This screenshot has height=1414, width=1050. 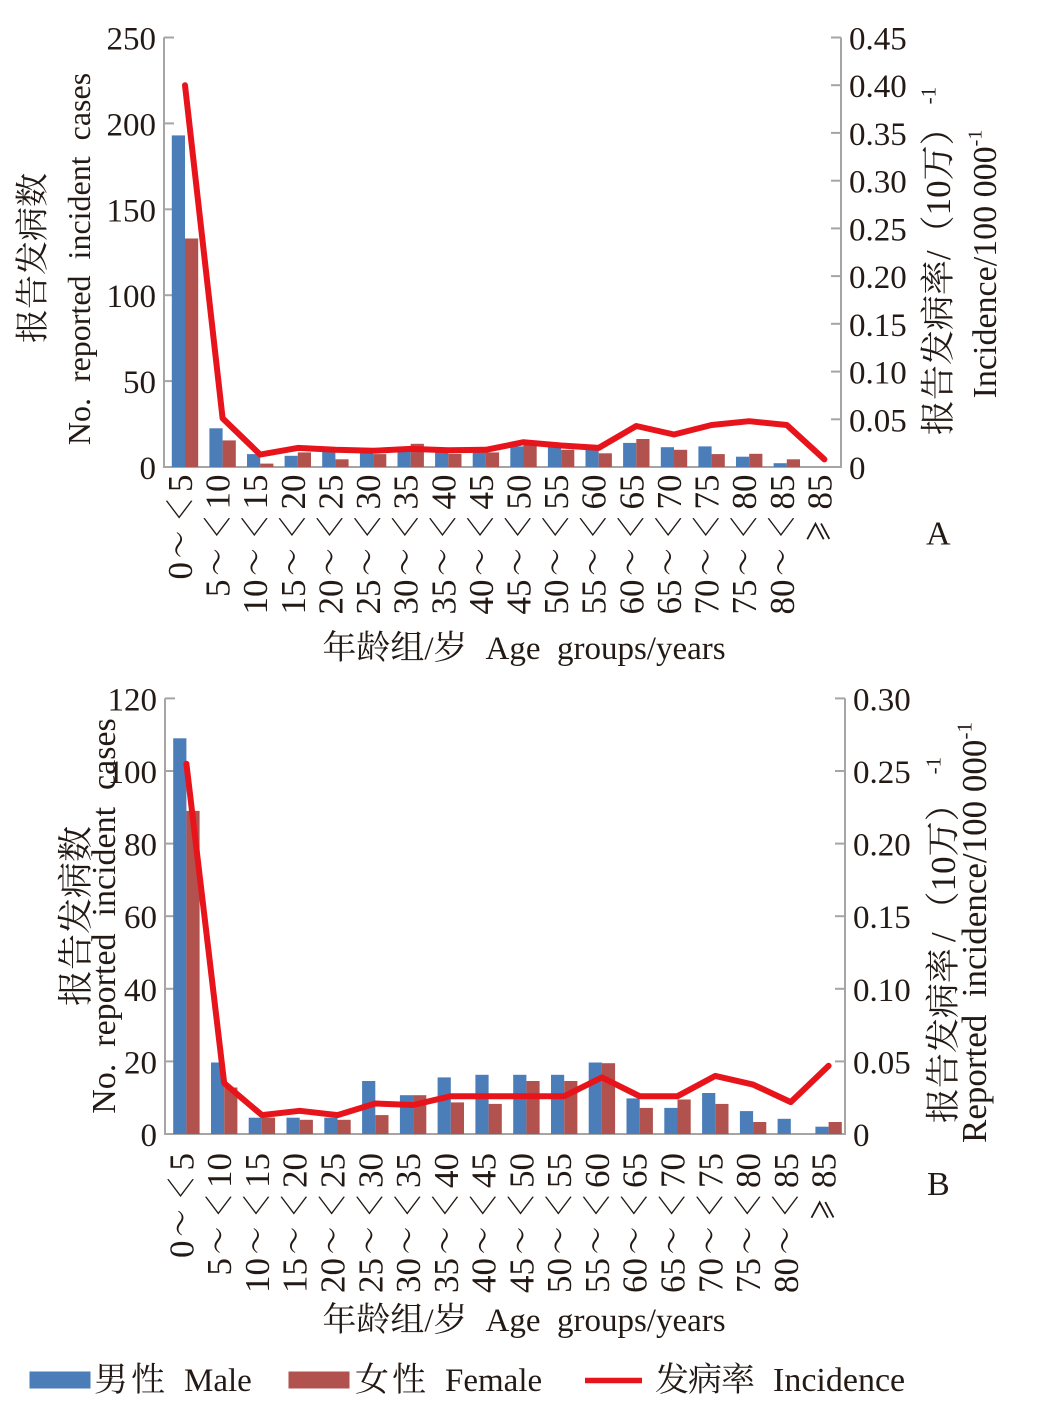 What do you see at coordinates (133, 700) in the screenshot?
I see `svg-text: 120` at bounding box center [133, 700].